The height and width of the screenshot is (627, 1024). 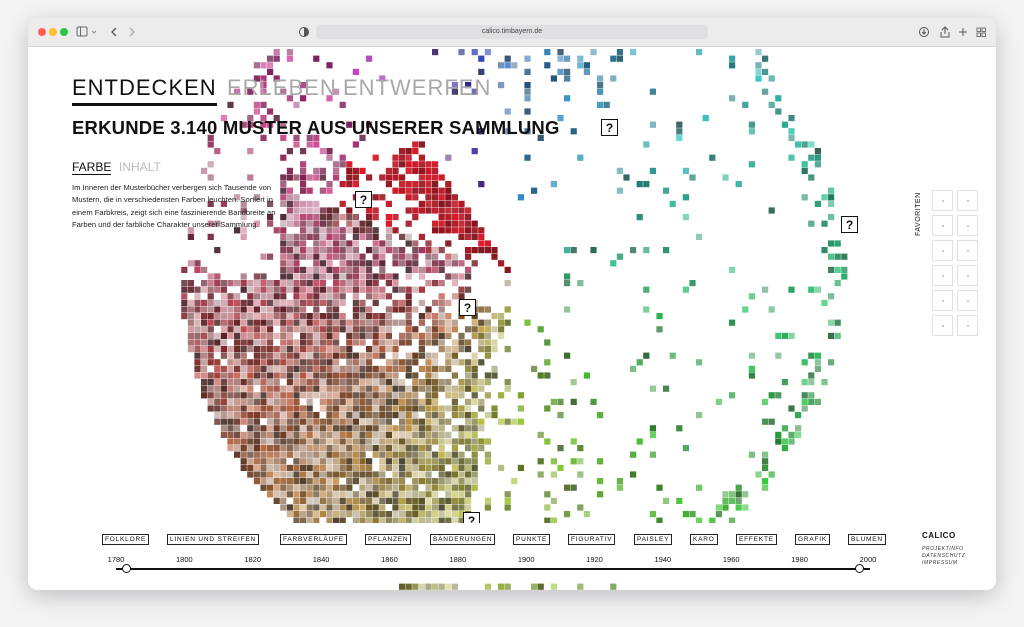 What do you see at coordinates (493, 569) in the screenshot?
I see `timeline-track` at bounding box center [493, 569].